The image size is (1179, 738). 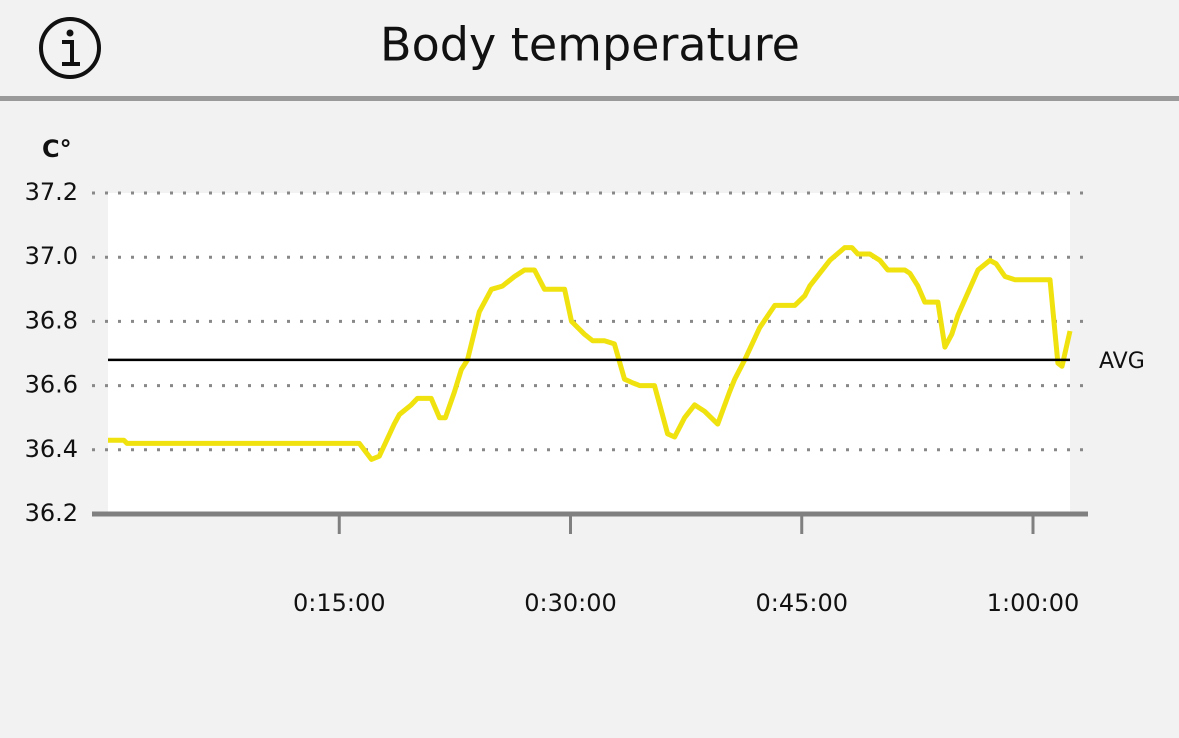 I want to click on y-tick-label: 37.0, so click(x=51, y=256).